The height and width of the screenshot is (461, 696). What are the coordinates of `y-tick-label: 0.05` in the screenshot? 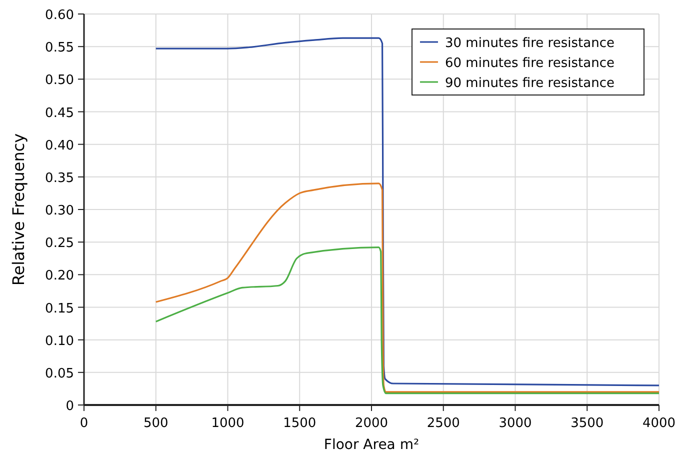 It's located at (59, 374).